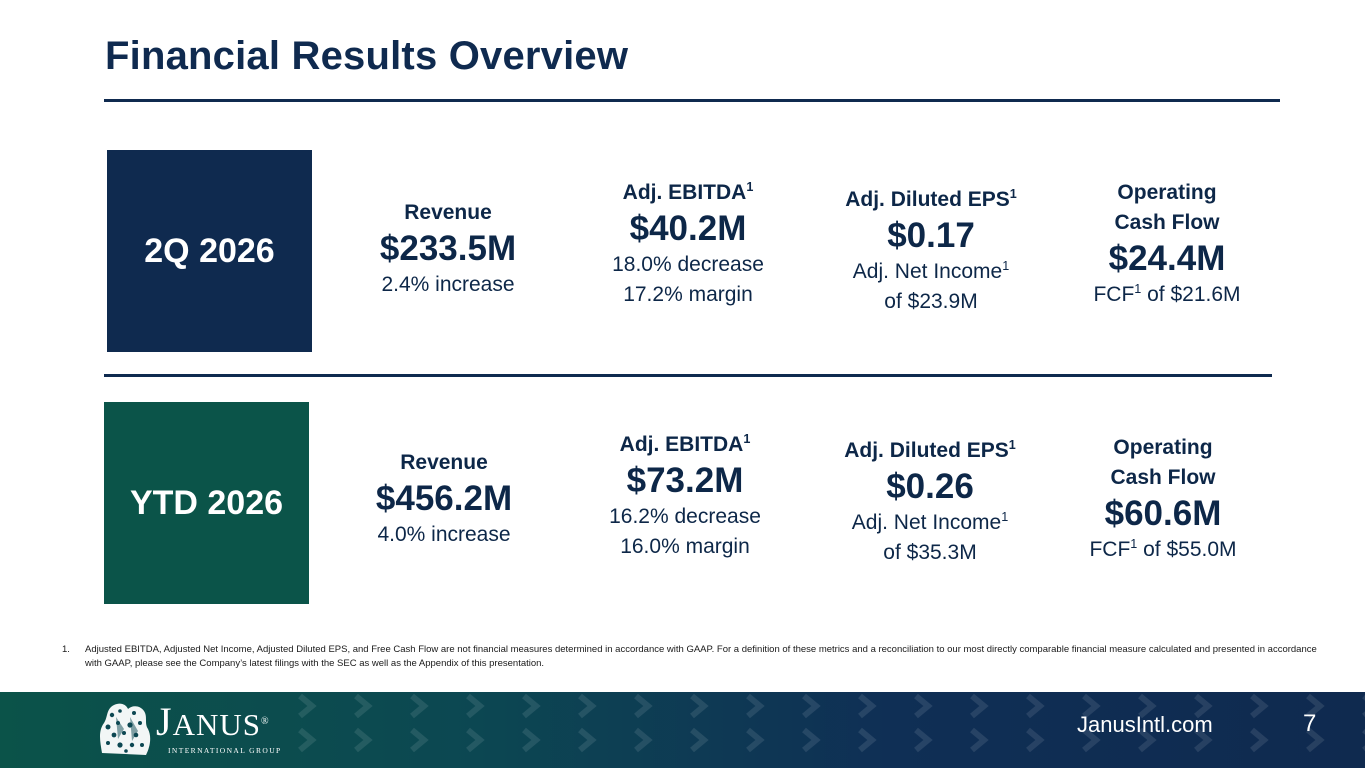 This screenshot has height=768, width=1365. I want to click on title-divider, so click(692, 100).